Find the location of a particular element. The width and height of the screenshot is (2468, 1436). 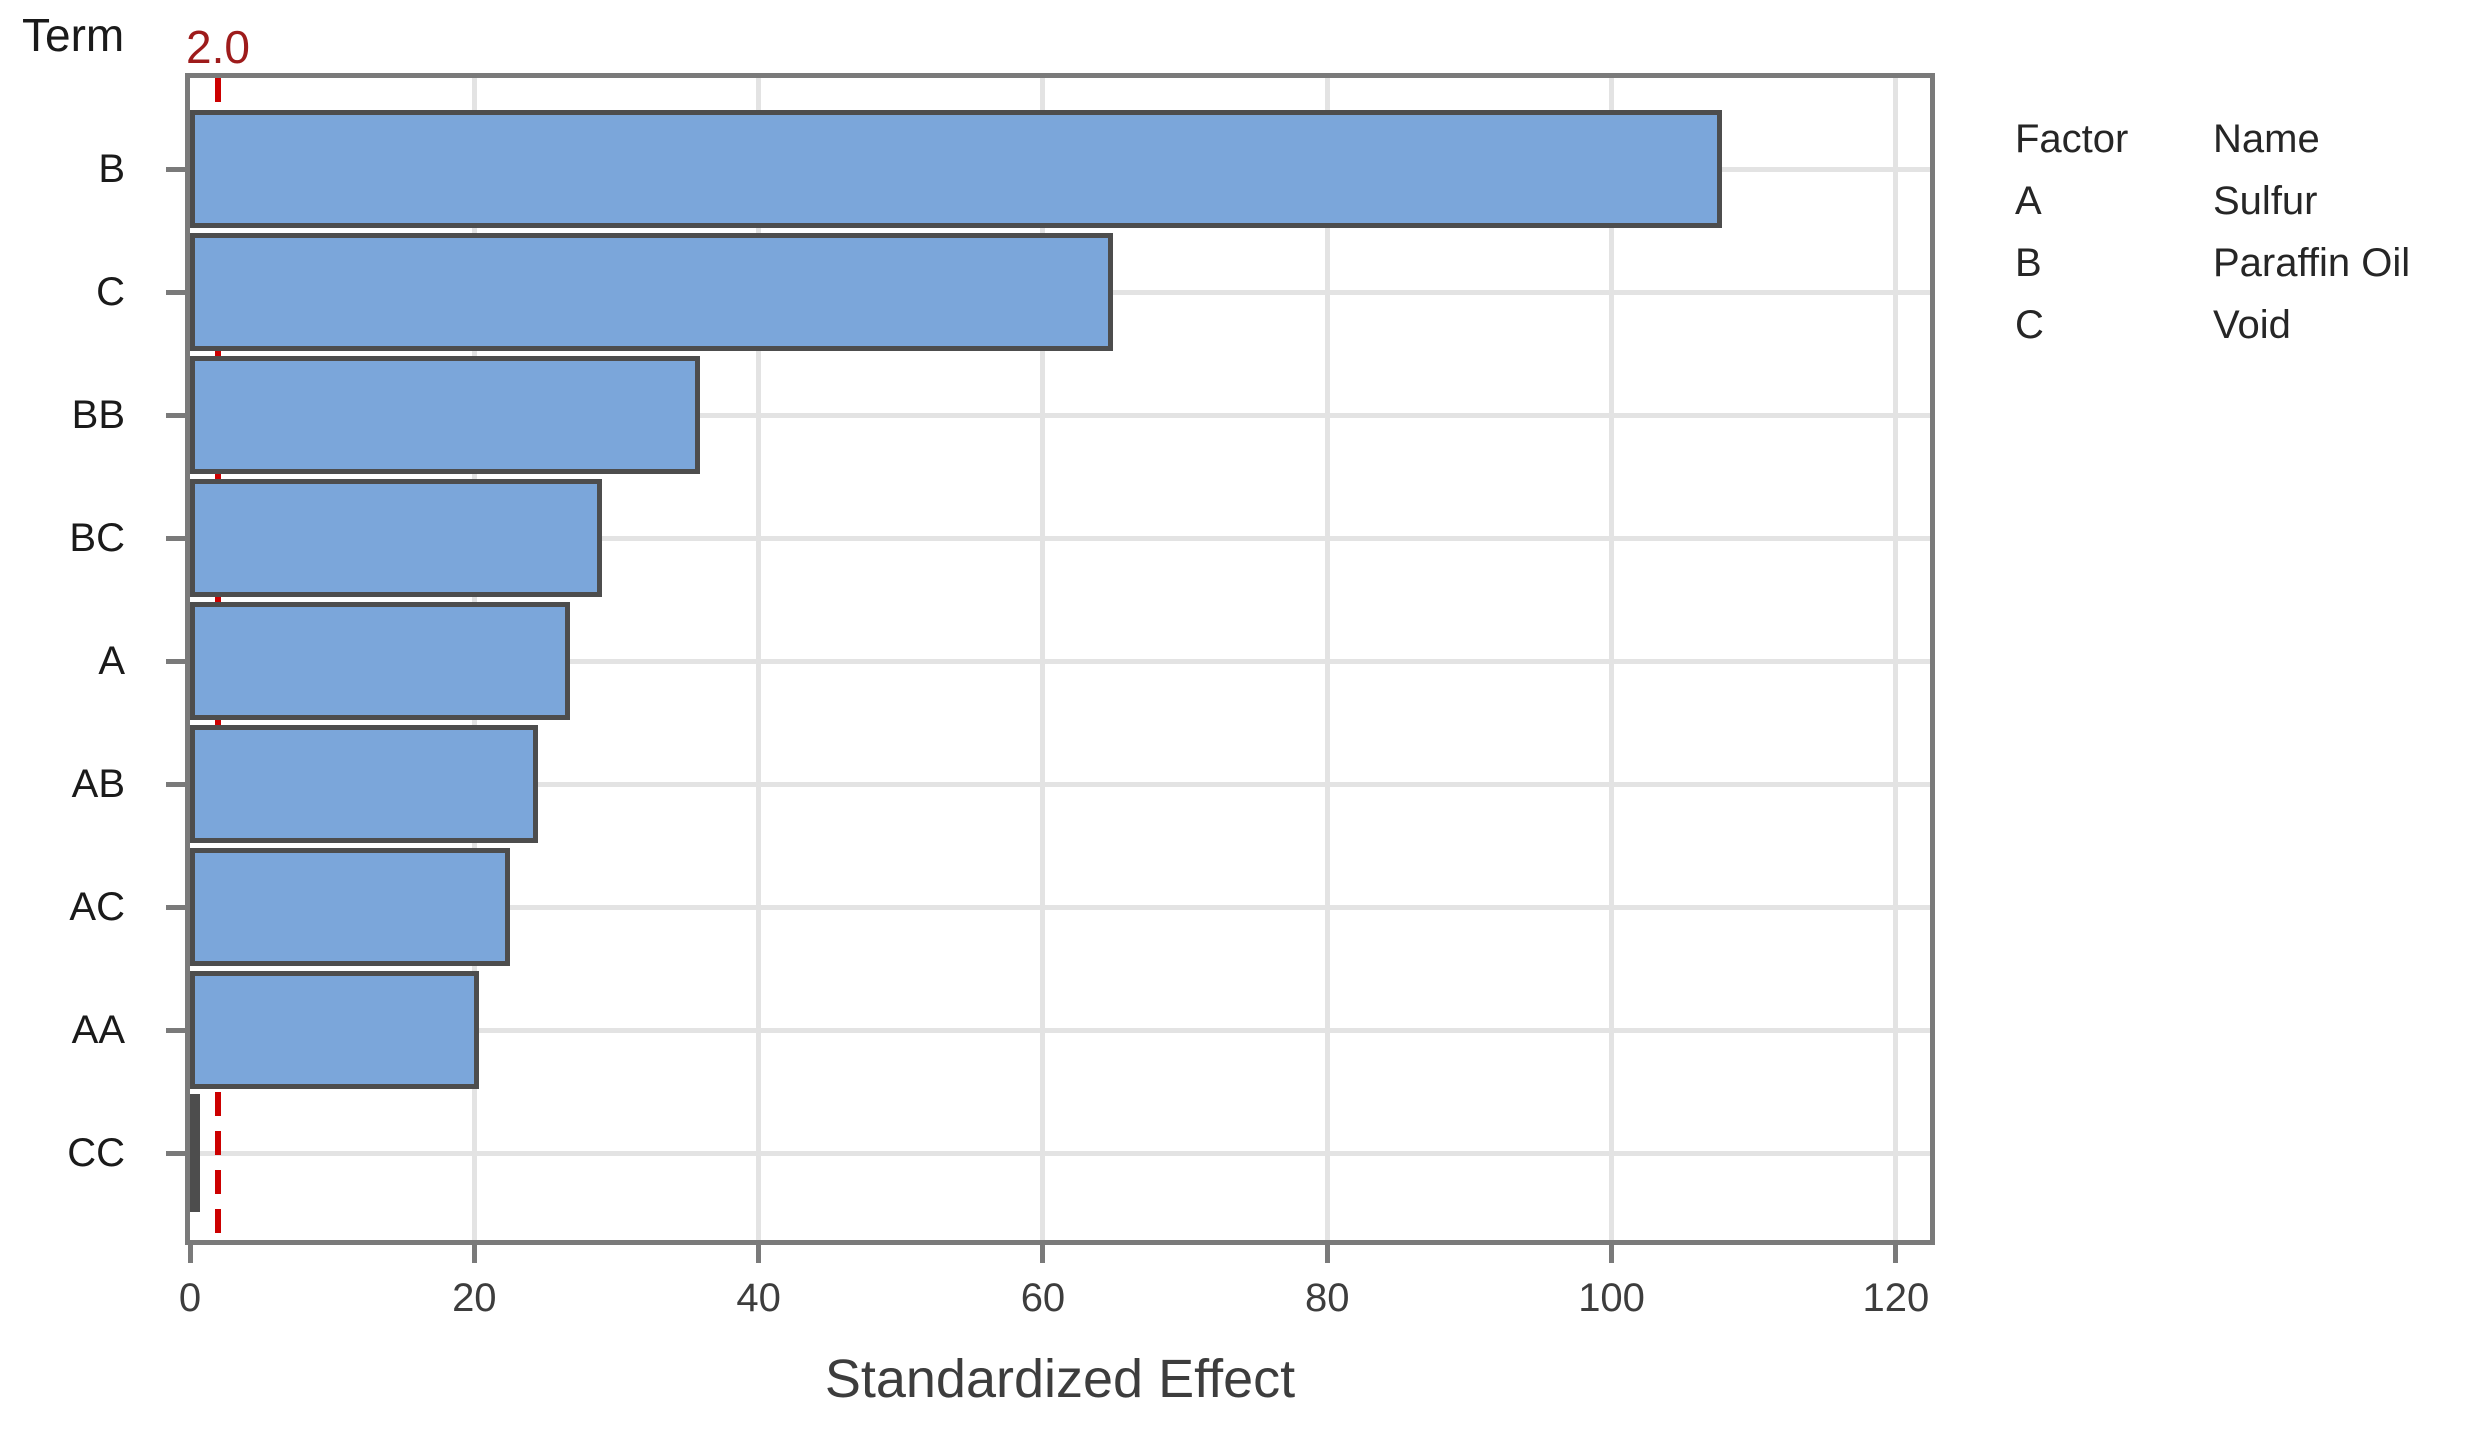

bar-cc is located at coordinates (195, 1153).